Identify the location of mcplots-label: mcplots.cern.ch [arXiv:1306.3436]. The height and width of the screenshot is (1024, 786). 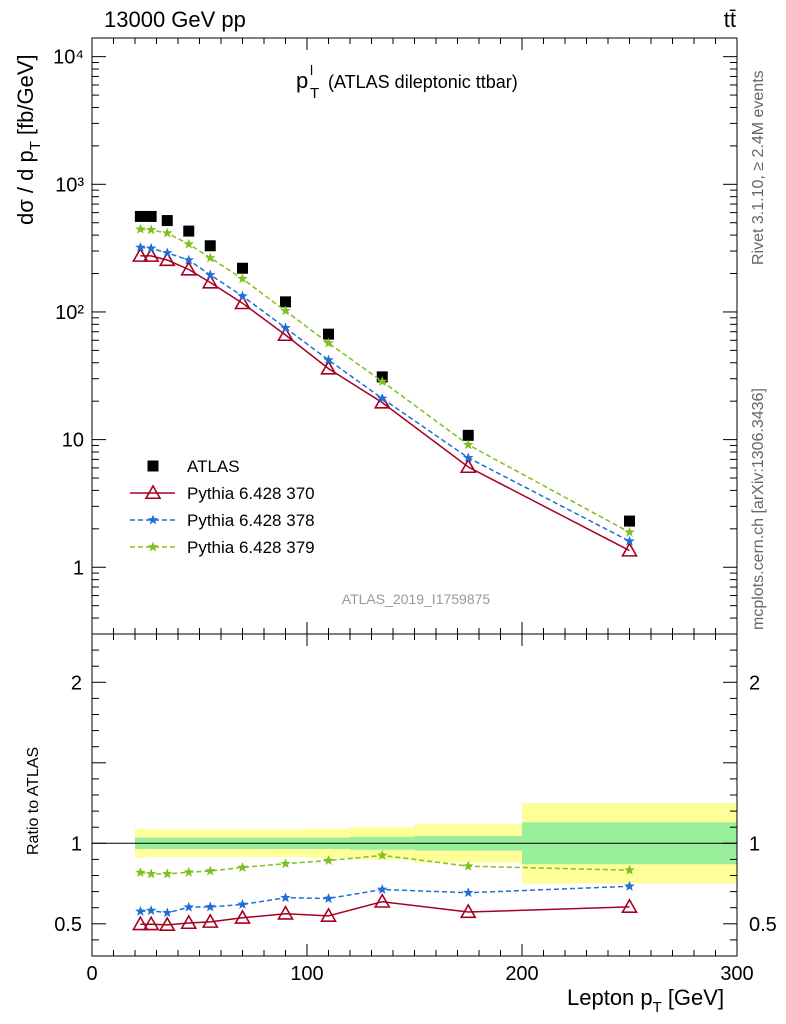
(758, 509).